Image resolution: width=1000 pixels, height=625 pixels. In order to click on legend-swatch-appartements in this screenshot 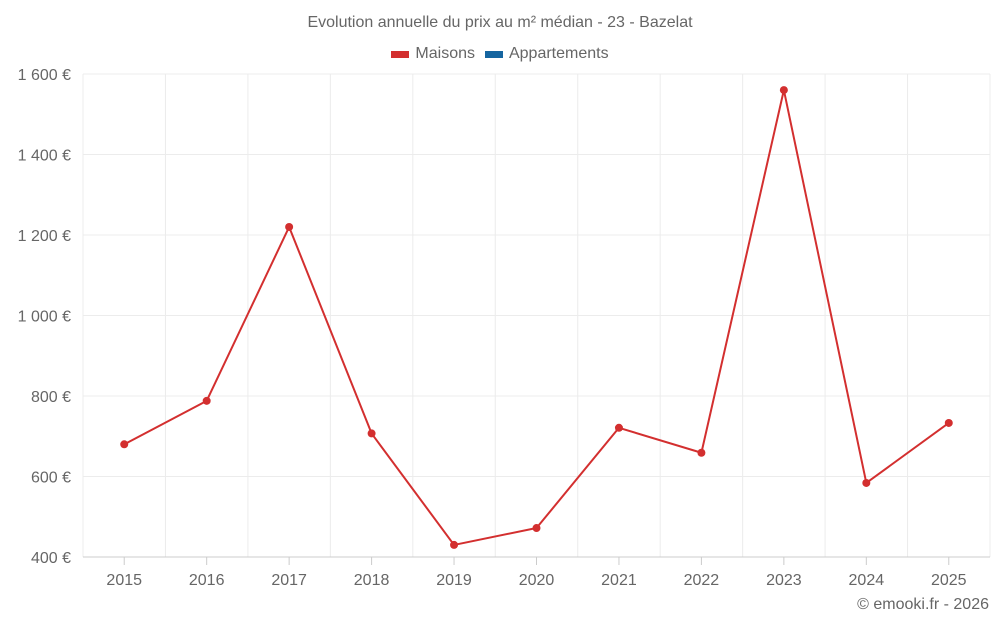, I will do `click(493, 54)`.